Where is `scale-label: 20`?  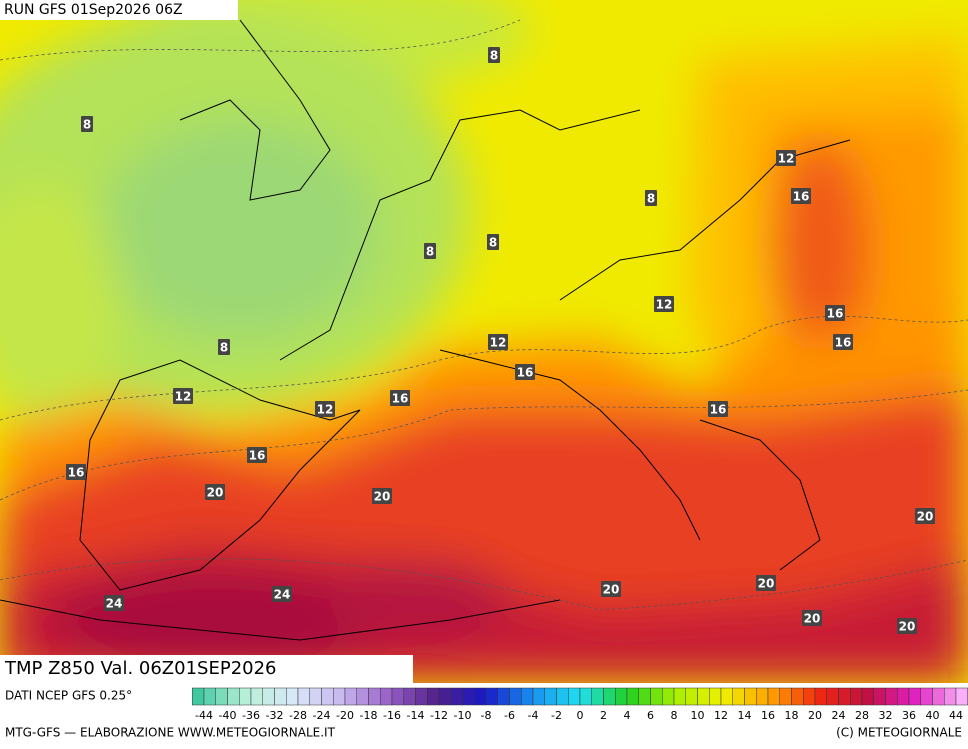 scale-label: 20 is located at coordinates (815, 715).